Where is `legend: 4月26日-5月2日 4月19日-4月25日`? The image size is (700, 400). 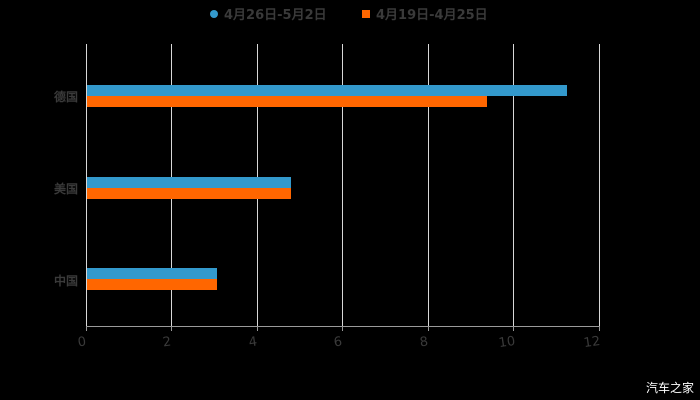 legend: 4月26日-5月2日 4月19日-4月25日 is located at coordinates (350, 14).